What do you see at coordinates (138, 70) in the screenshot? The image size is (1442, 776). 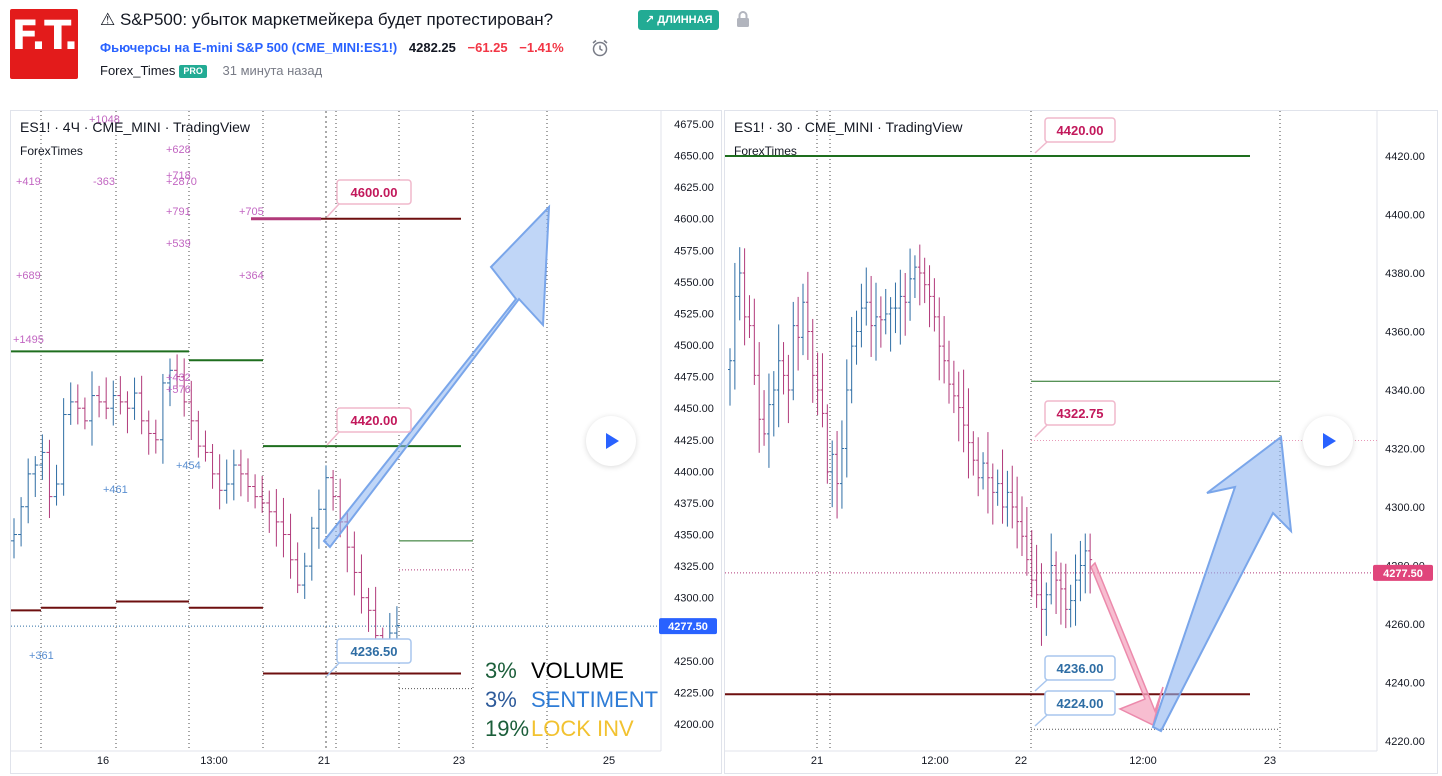 I see `author-name: Forex_Times` at bounding box center [138, 70].